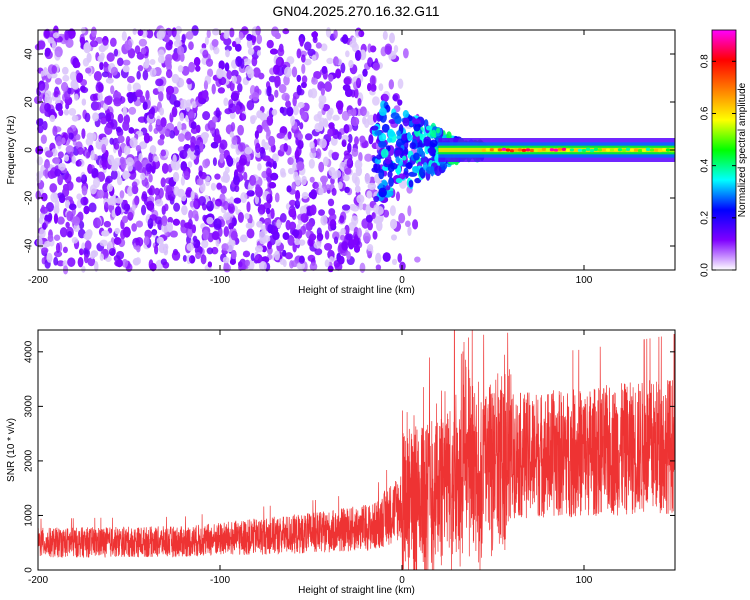 The image size is (750, 600). What do you see at coordinates (29, 150) in the screenshot?
I see `y-tick-label: 0` at bounding box center [29, 150].